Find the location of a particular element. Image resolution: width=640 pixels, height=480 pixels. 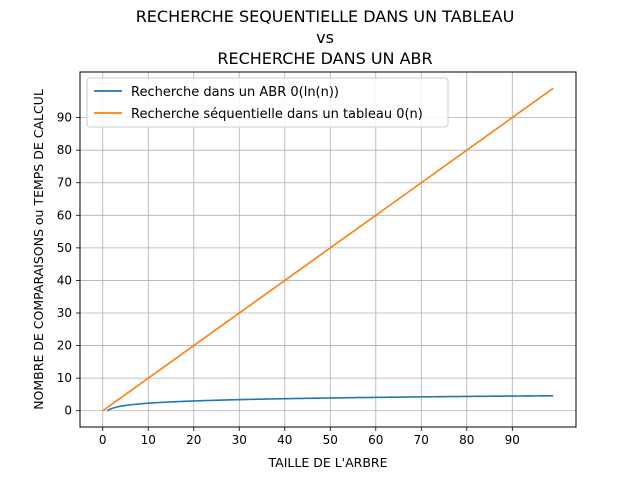

x-tick-label-6: 60 is located at coordinates (375, 440).